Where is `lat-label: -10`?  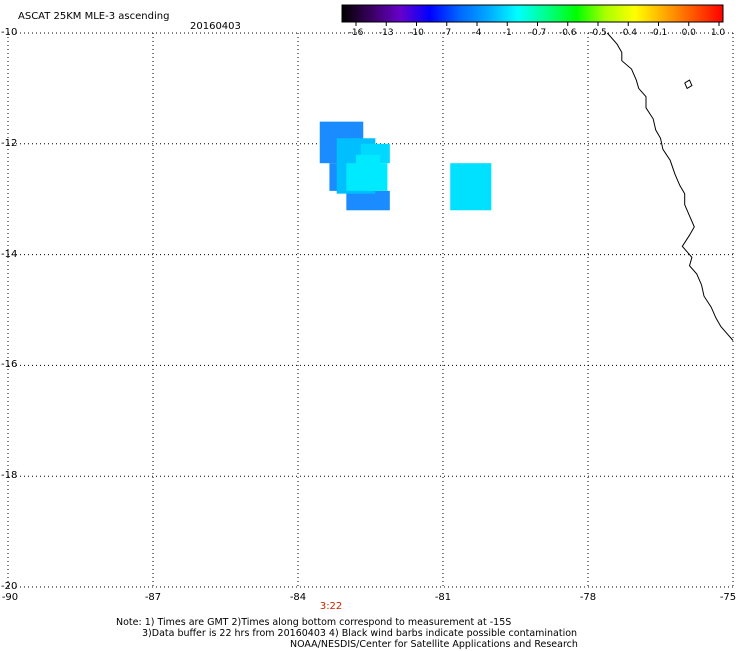
lat-label: -10 is located at coordinates (9, 32).